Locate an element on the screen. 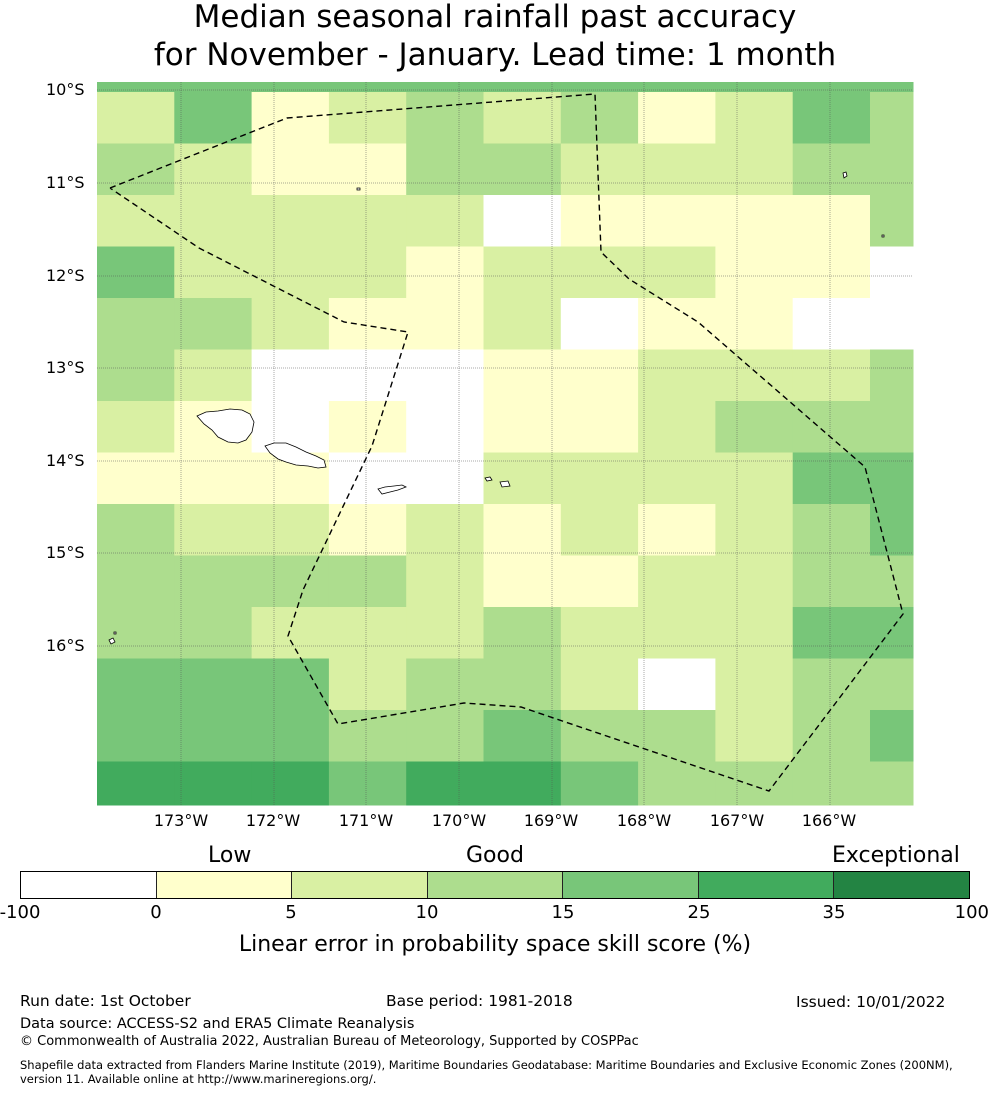  legend-tick: 100 is located at coordinates (971, 912).